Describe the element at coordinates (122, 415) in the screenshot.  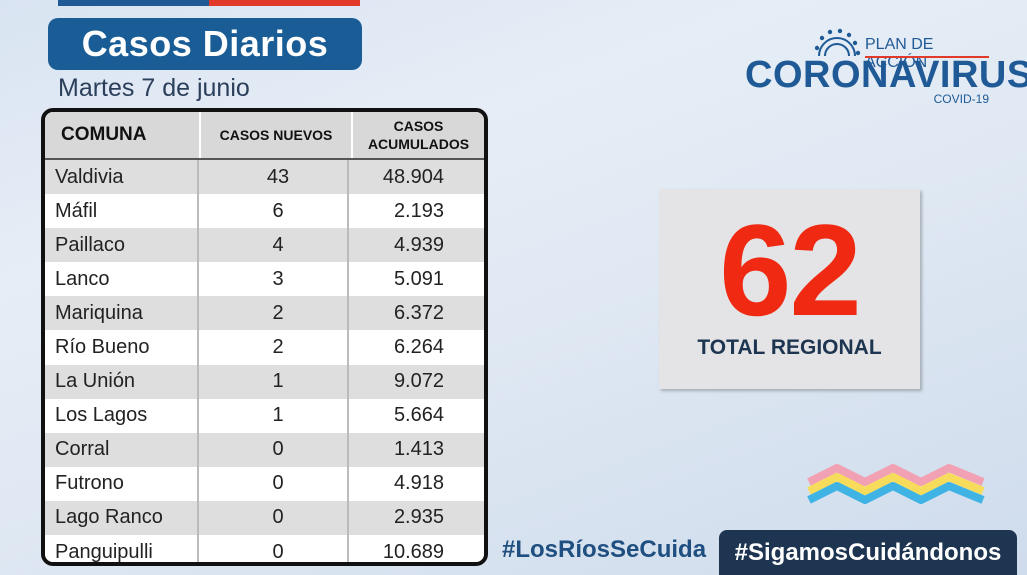
I see `cell-comuna: Los Lagos` at that location.